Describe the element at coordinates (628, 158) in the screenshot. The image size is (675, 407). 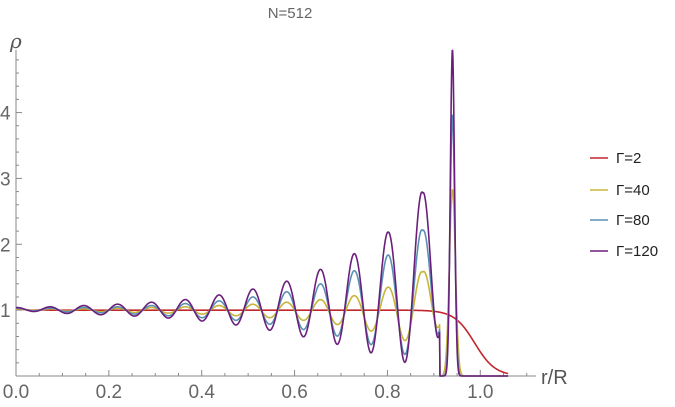
I see `legend-label: Γ=2` at that location.